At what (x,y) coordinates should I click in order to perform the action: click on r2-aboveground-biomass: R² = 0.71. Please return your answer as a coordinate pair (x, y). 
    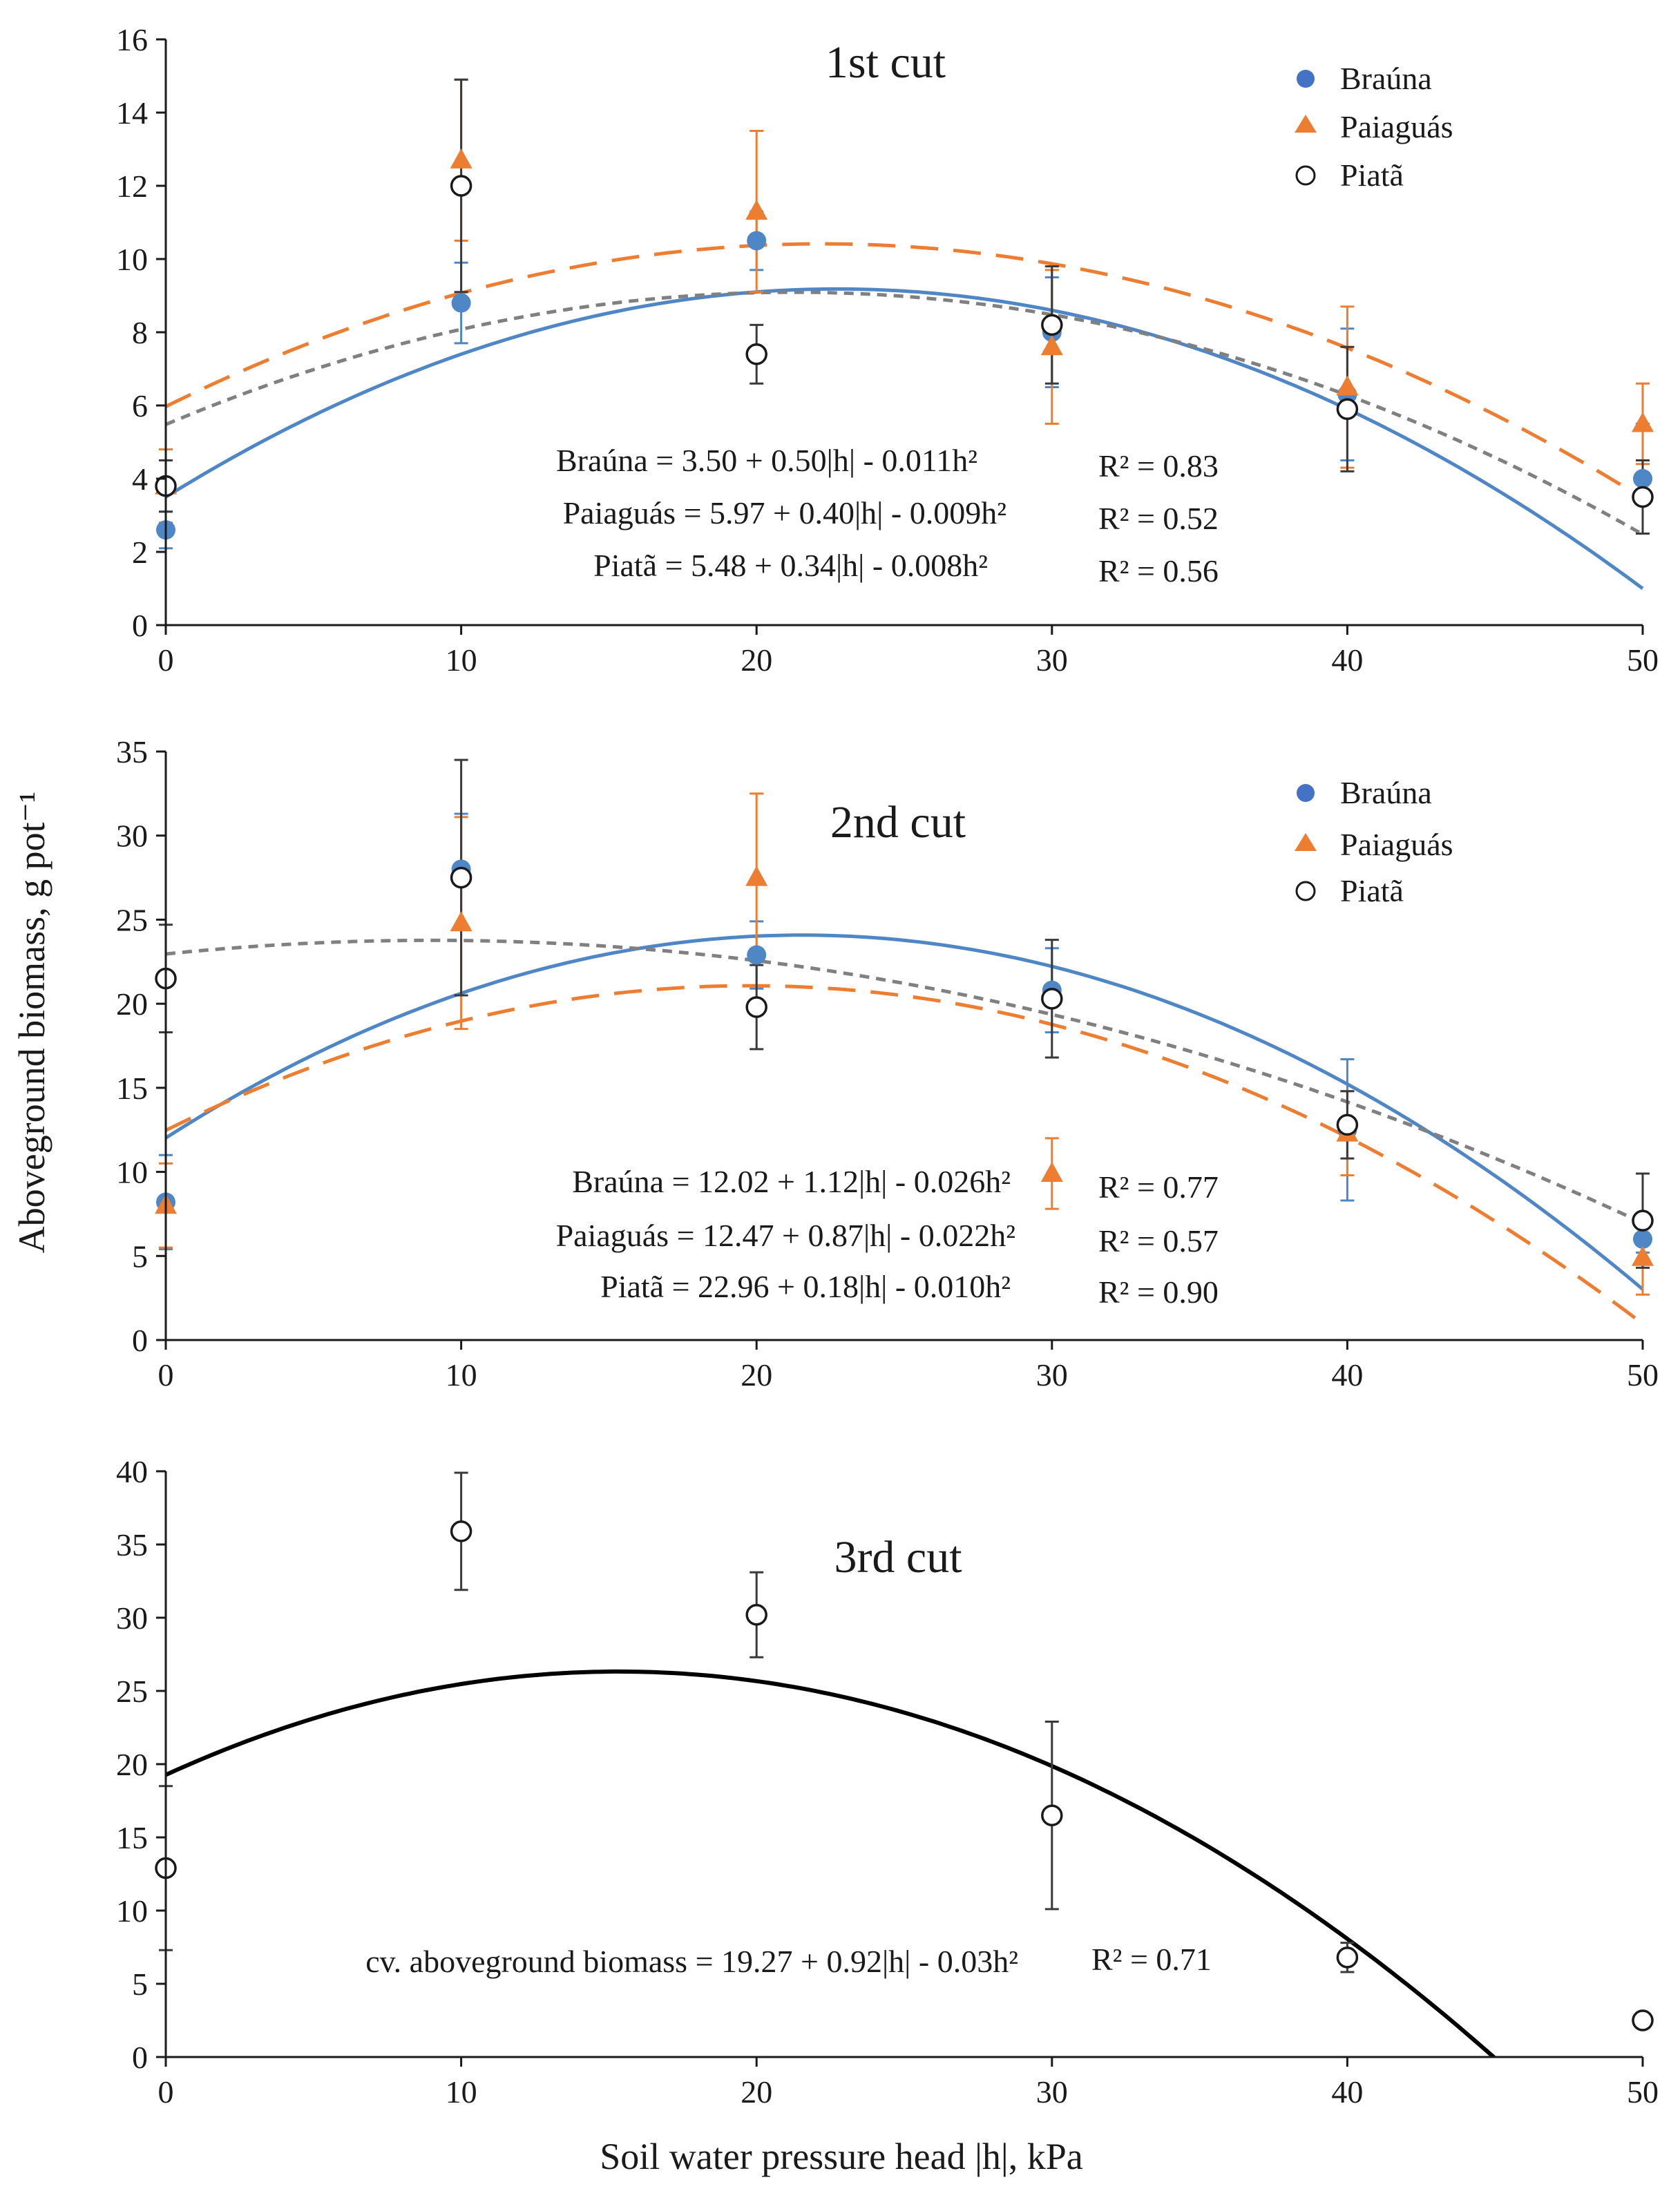
    Looking at the image, I should click on (1151, 1959).